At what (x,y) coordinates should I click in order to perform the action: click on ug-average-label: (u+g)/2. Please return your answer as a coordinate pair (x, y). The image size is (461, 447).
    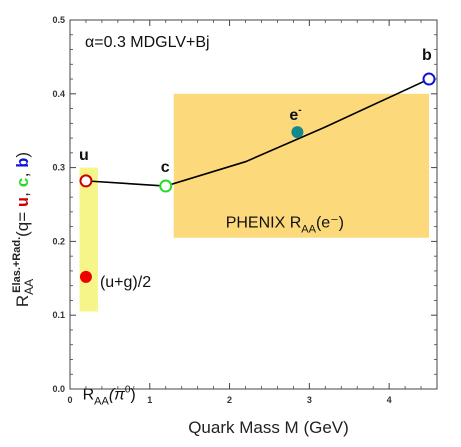
    Looking at the image, I should click on (125, 282).